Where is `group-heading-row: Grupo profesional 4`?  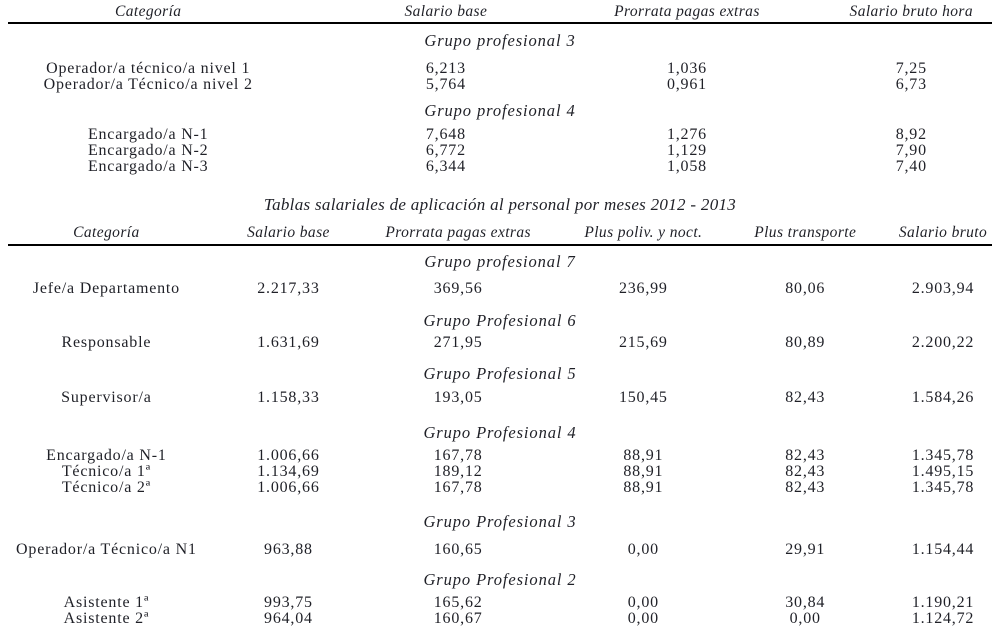
group-heading-row: Grupo profesional 4 is located at coordinates (500, 110).